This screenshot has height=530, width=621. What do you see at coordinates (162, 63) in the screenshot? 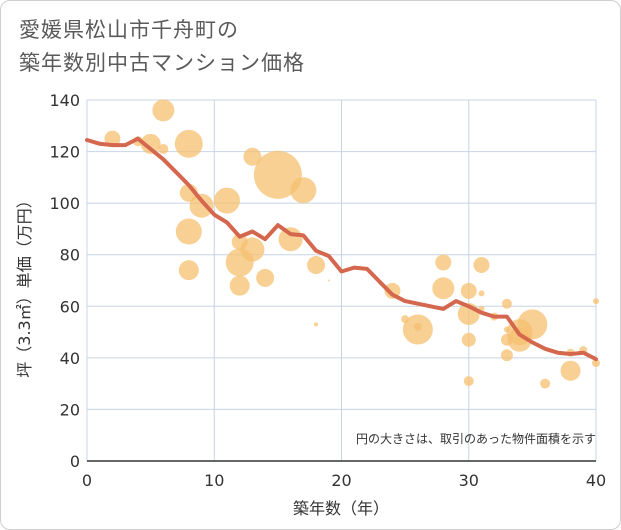
I see `chart-title-line-2: 築年数別中古マンション価格` at bounding box center [162, 63].